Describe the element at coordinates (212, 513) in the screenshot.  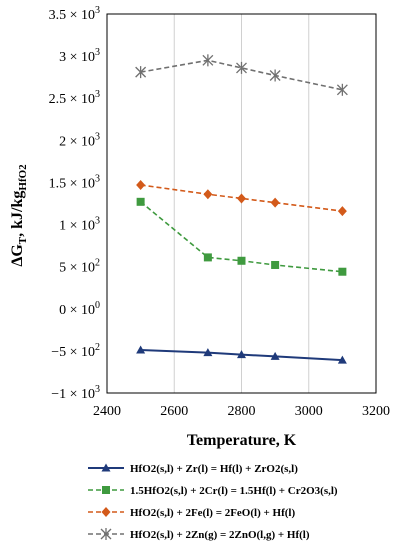
I see `legend-label: HfO2(s,l) + 2Fe(l) = 2FeO(l) + Hf(l)` at that location.